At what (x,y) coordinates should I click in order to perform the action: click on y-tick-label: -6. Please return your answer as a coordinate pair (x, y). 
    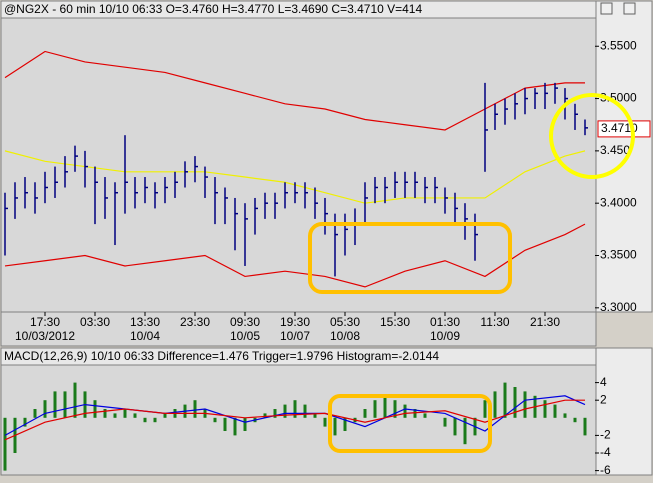
    Looking at the image, I should click on (605, 470).